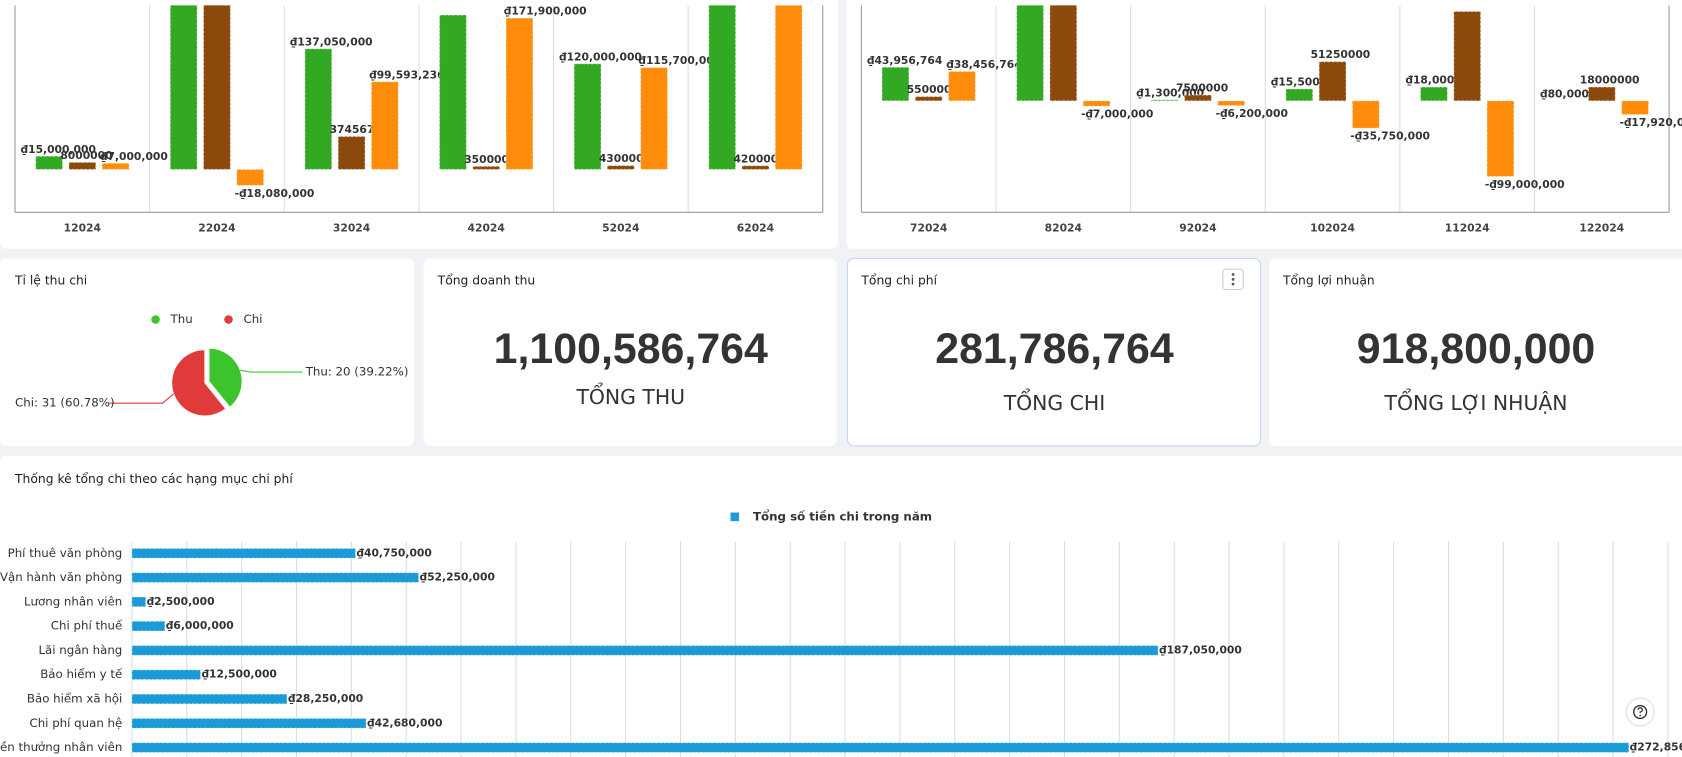 The width and height of the screenshot is (1682, 757). What do you see at coordinates (74, 698) in the screenshot?
I see `y-tick-label: Bảo hiểm xã hội` at bounding box center [74, 698].